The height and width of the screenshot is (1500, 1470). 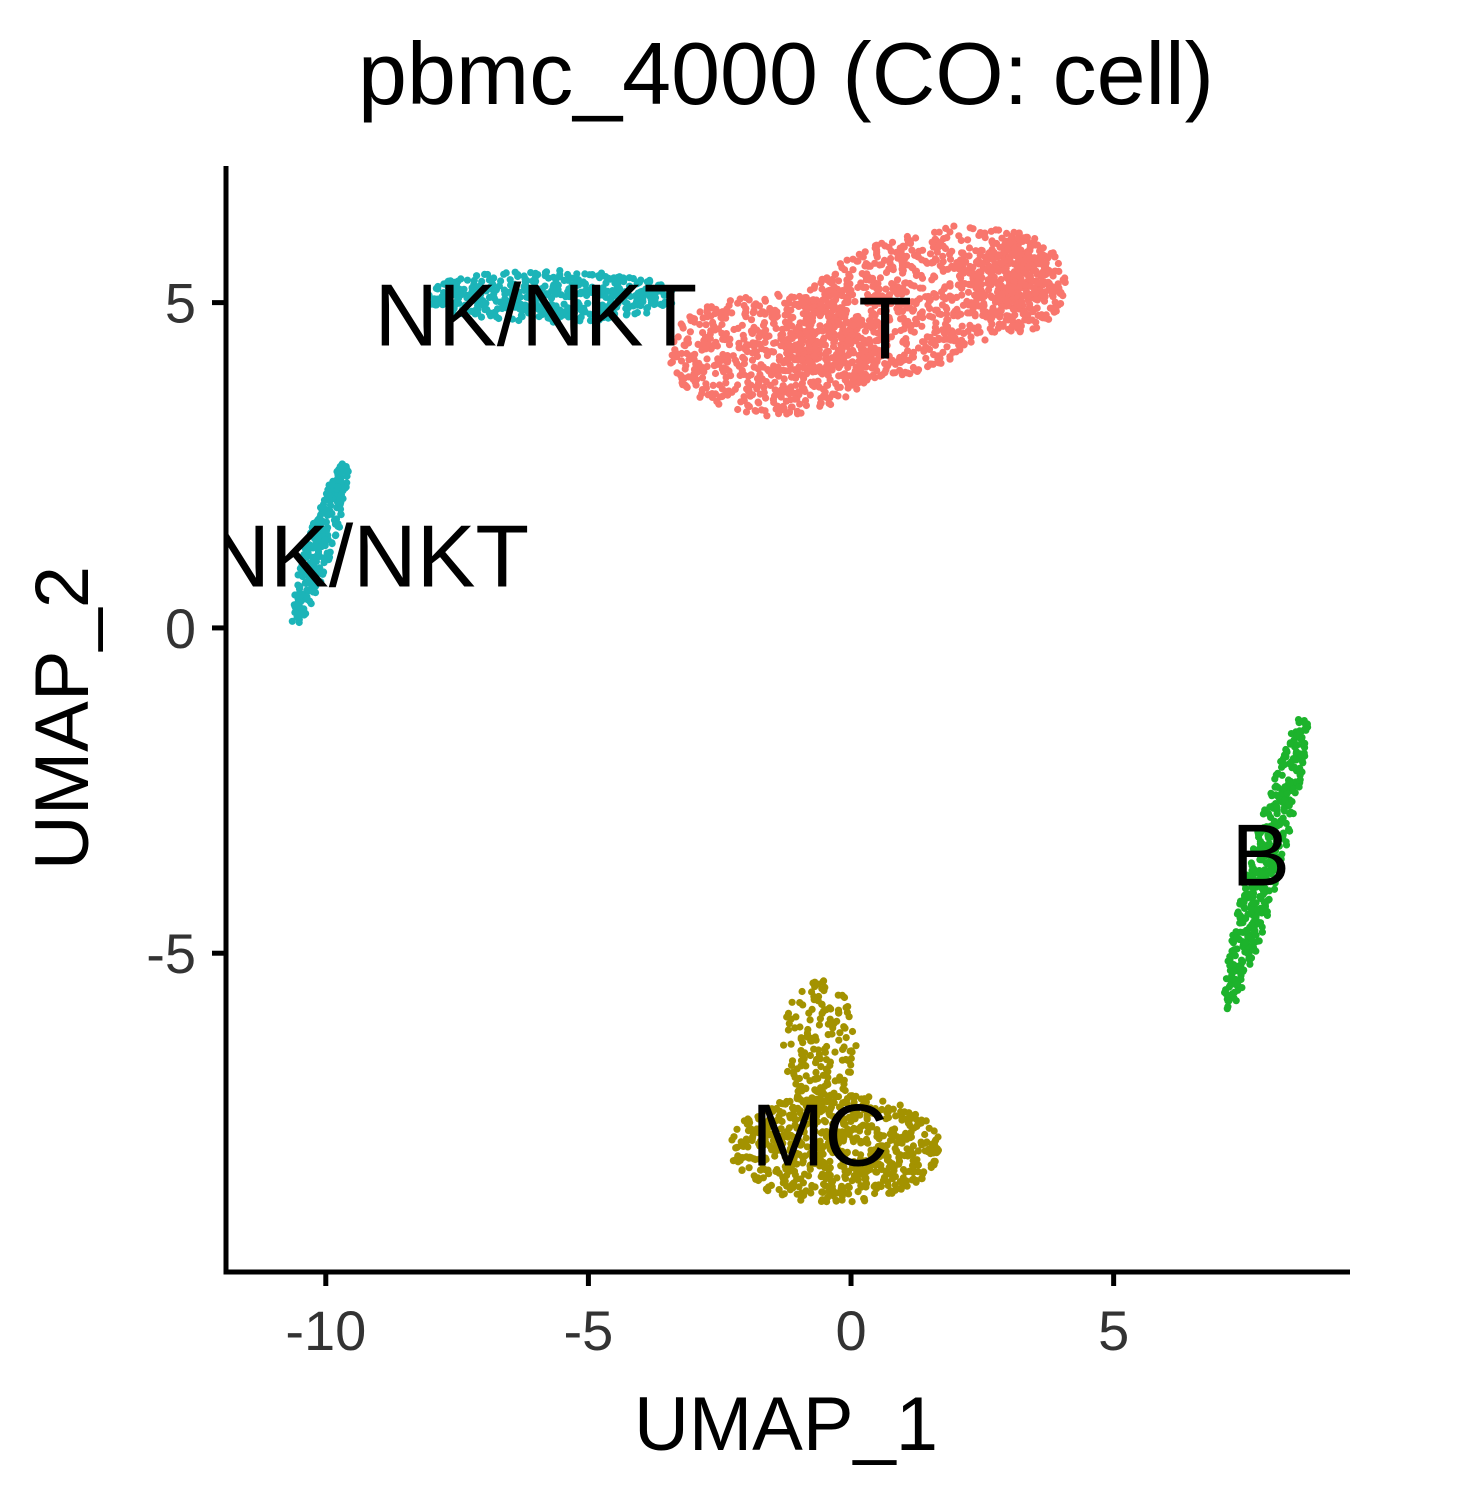 I want to click on x-tick-label: -10, so click(x=325, y=1330).